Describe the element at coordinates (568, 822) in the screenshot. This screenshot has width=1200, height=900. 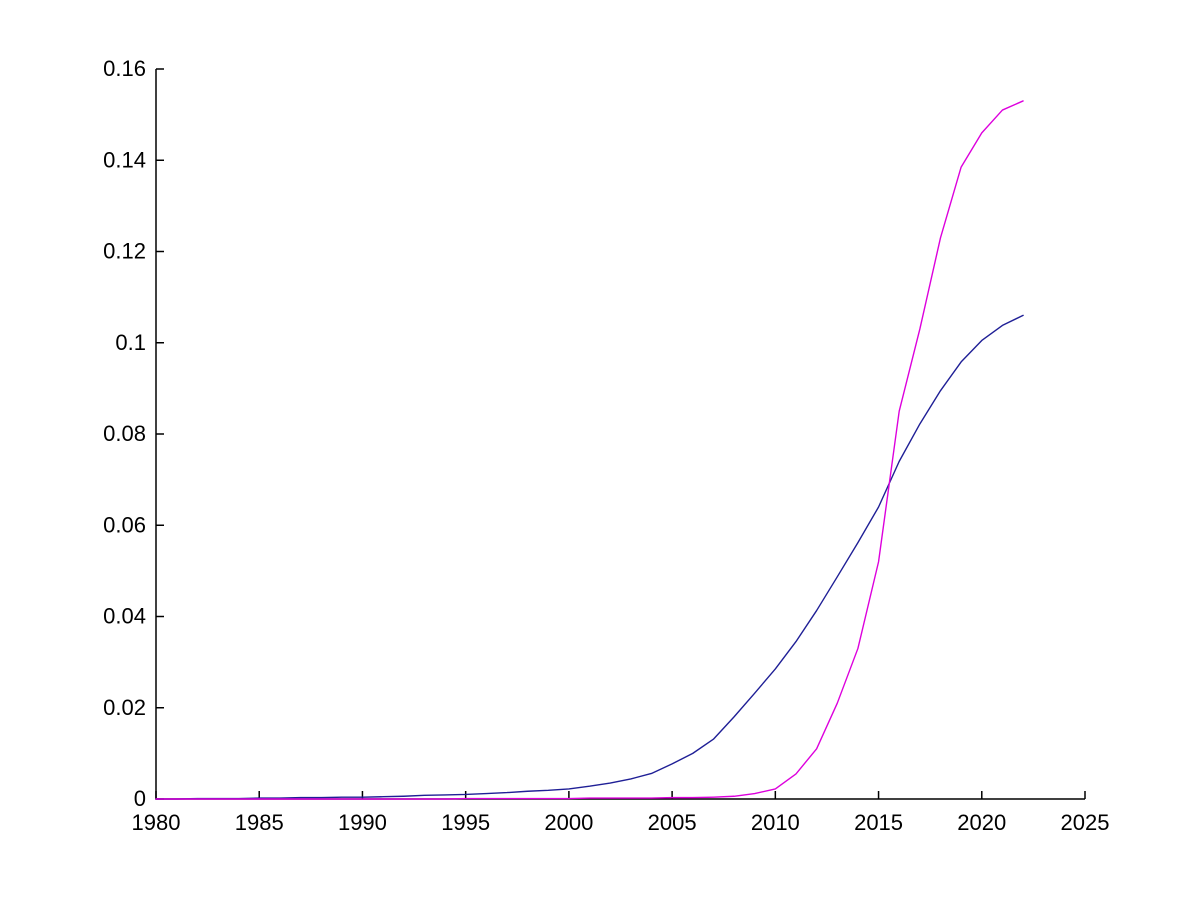
I see `x-tick-label: 2000` at that location.